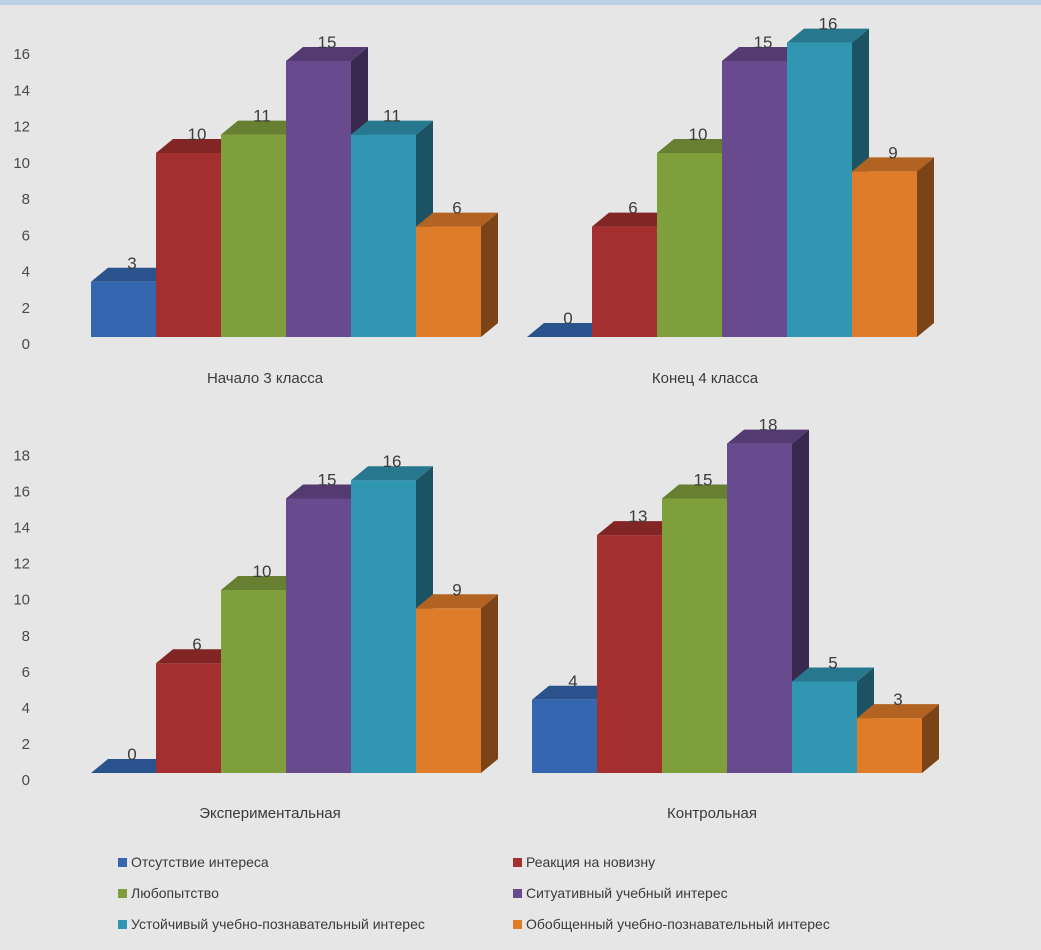  Describe the element at coordinates (765, 893) in the screenshot. I see `legend-item: Ситуативный учебный интерес` at that location.